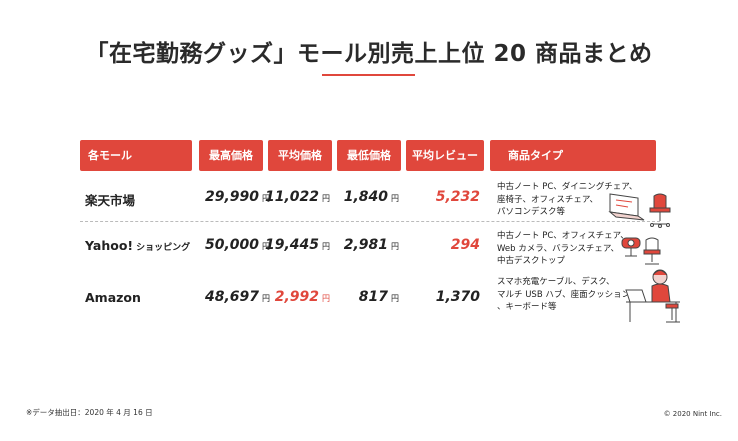 The width and height of the screenshot is (738, 441). I want to click on header-min-price: 最低価格, so click(369, 155).